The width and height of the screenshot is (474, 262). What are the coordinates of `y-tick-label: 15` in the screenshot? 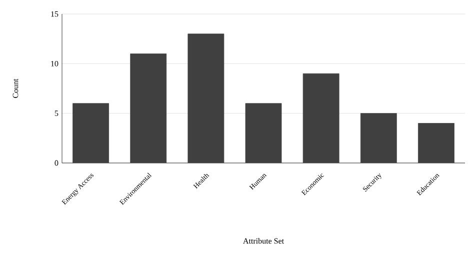 It's located at (54, 14).